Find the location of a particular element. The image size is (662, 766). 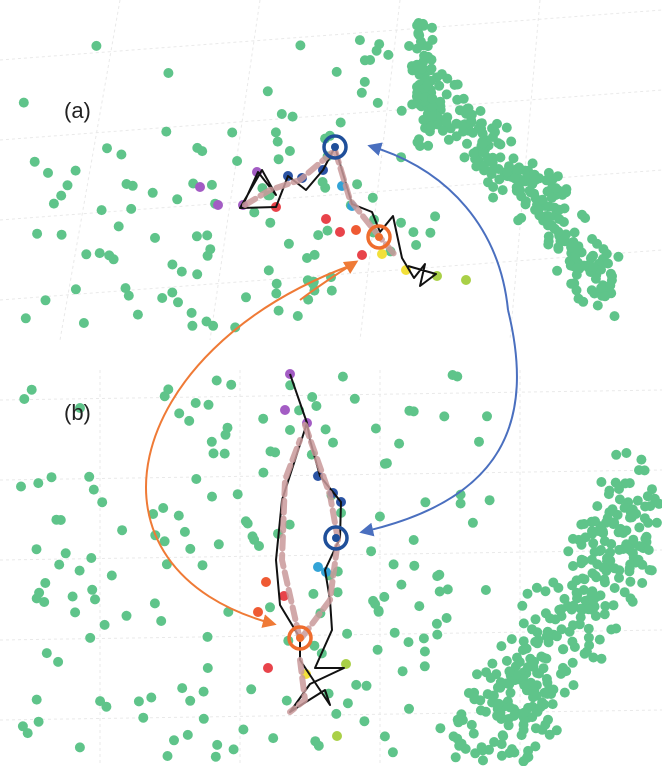

highlight-blue-b is located at coordinates (336, 538).